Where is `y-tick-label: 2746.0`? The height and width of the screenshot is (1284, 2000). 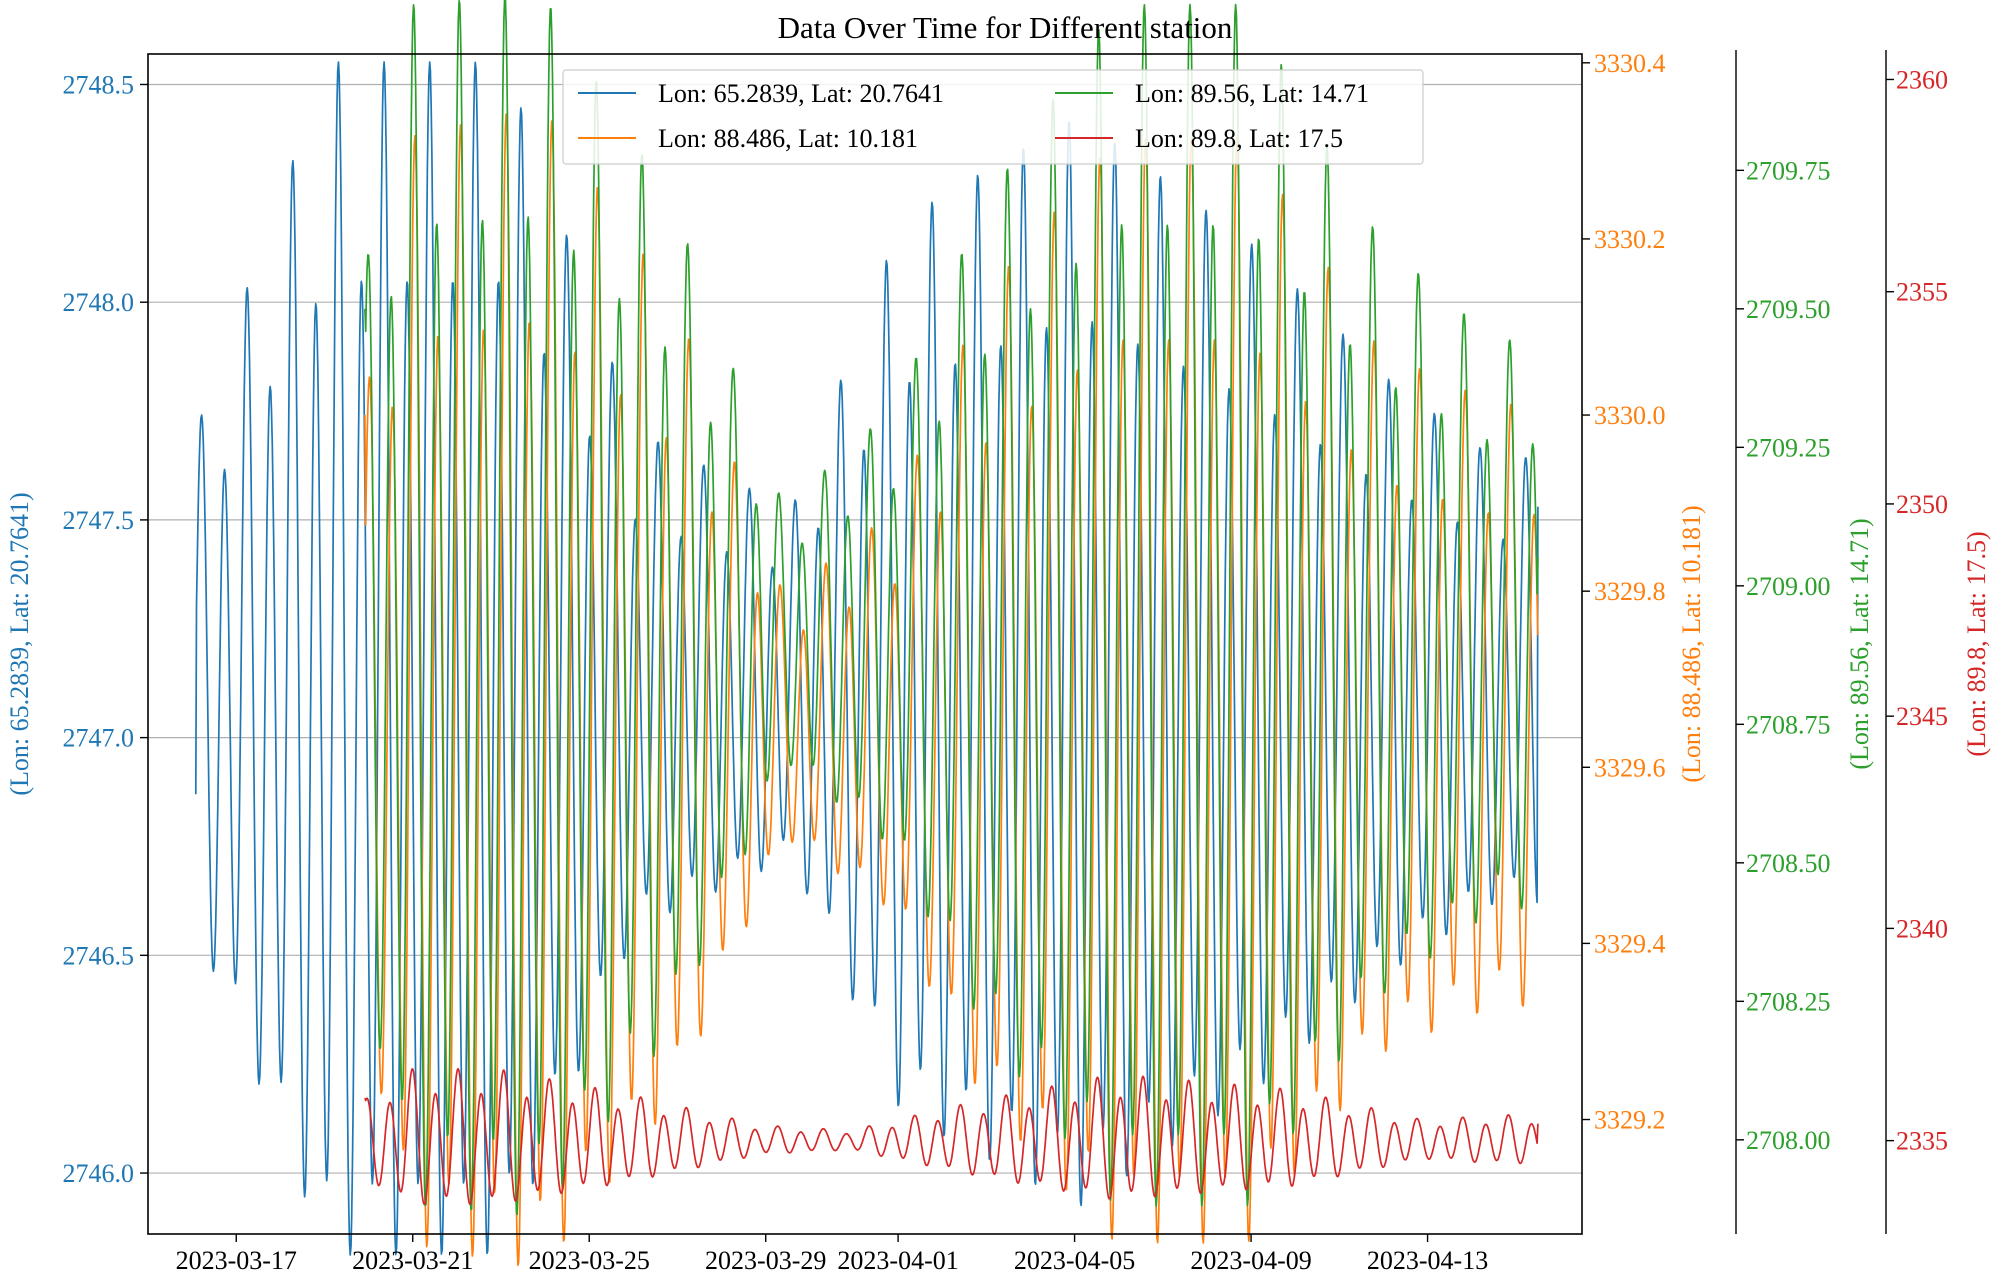 y-tick-label: 2746.0 is located at coordinates (99, 1173).